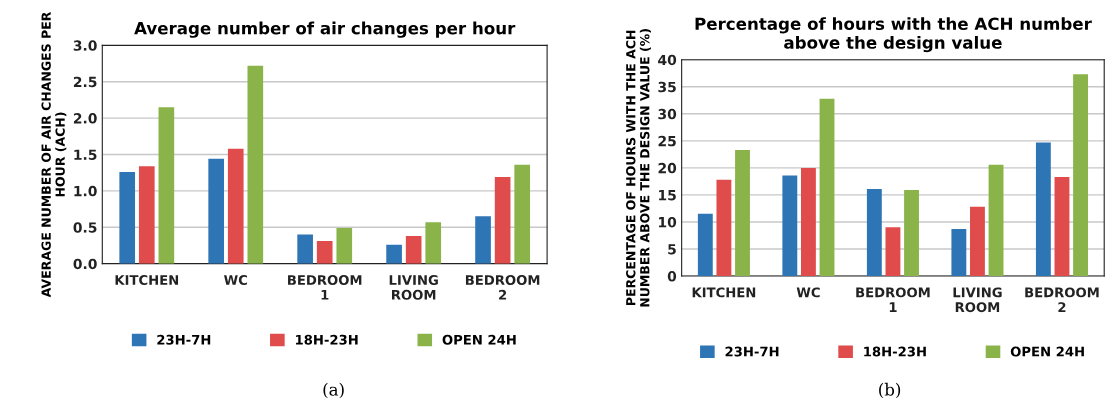 The width and height of the screenshot is (1112, 412). I want to click on y-tick-label: 30, so click(667, 114).